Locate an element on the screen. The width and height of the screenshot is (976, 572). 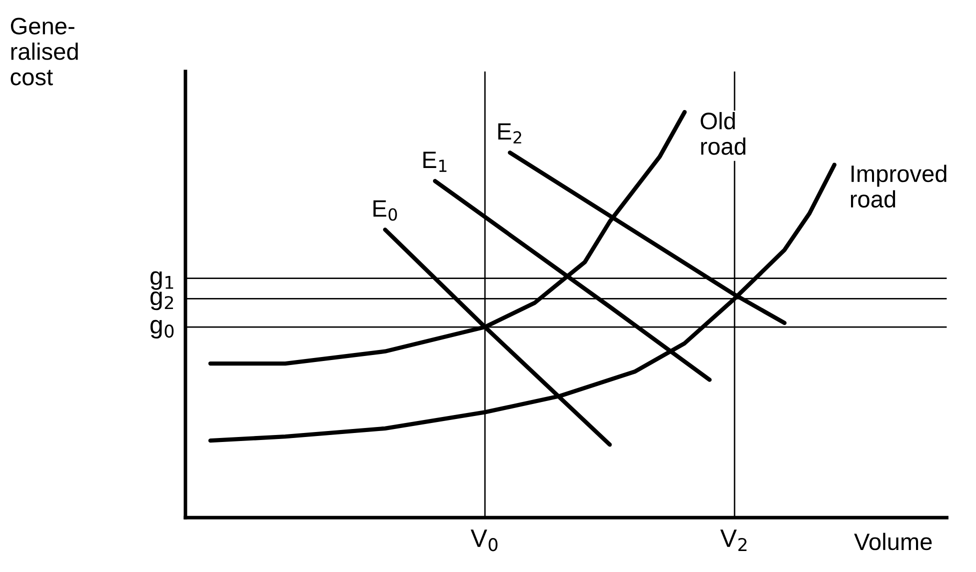
y-axis-title: Gene- ralised cost is located at coordinates (44, 52).